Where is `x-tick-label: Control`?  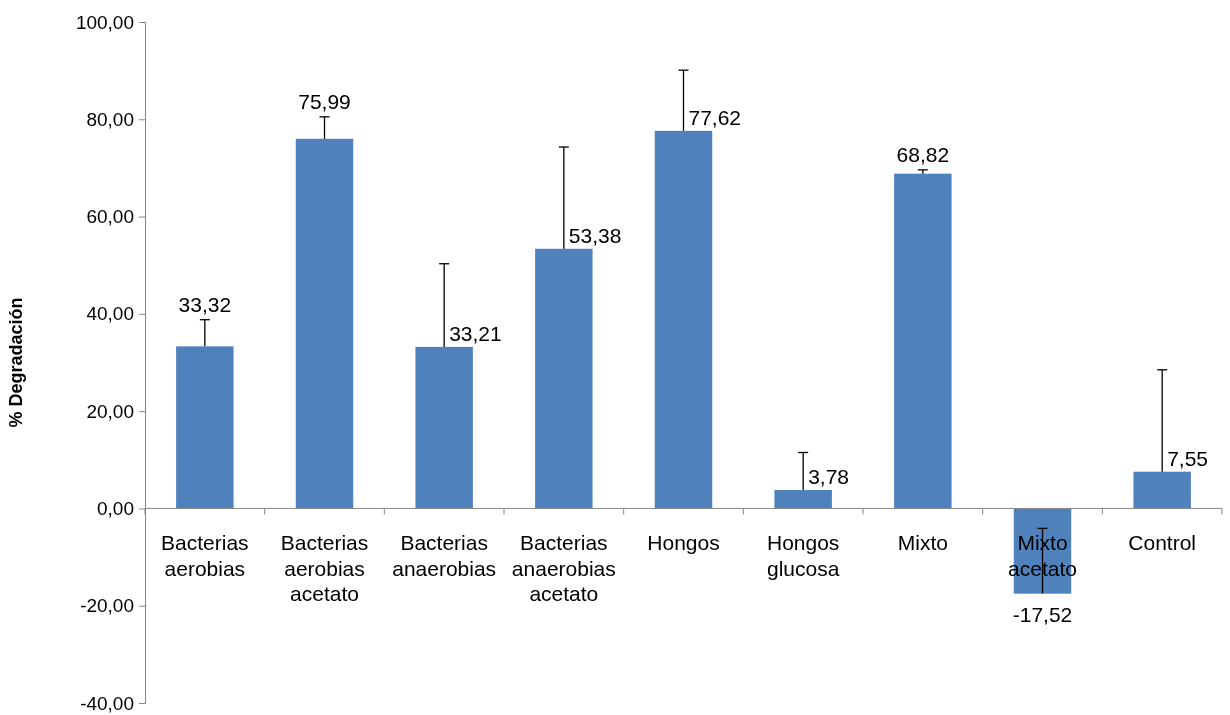 x-tick-label: Control is located at coordinates (1162, 543).